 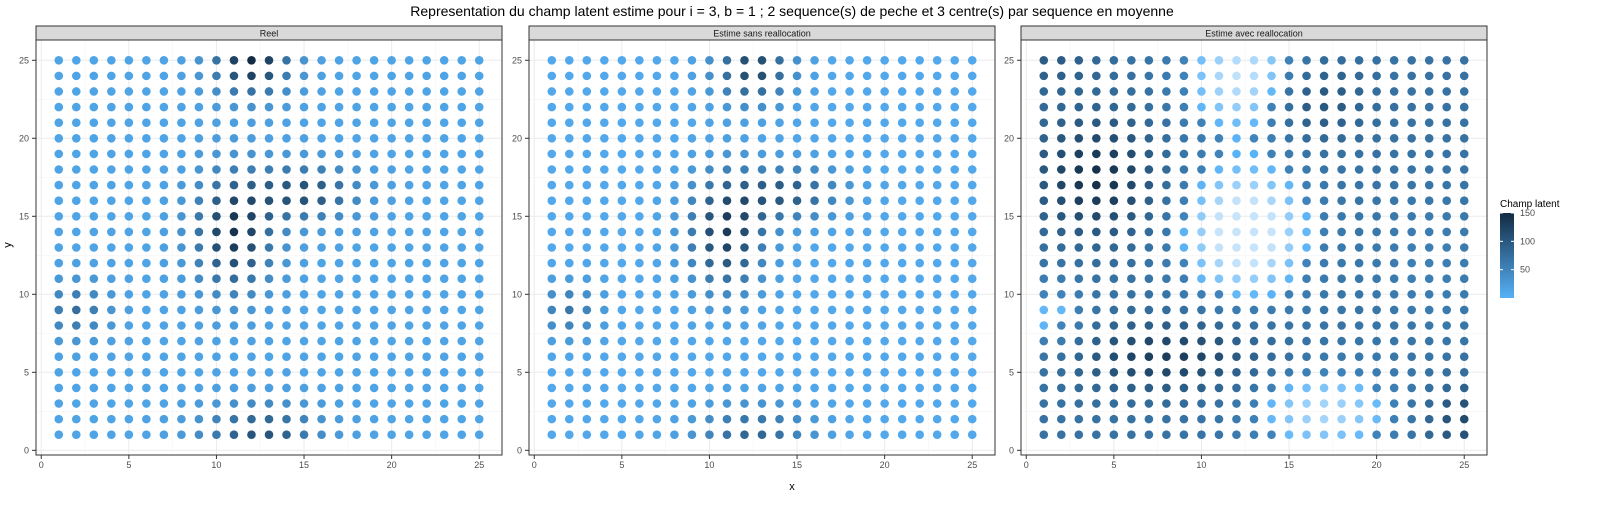 What do you see at coordinates (1530, 204) in the screenshot?
I see `legend-title: Champ latent` at bounding box center [1530, 204].